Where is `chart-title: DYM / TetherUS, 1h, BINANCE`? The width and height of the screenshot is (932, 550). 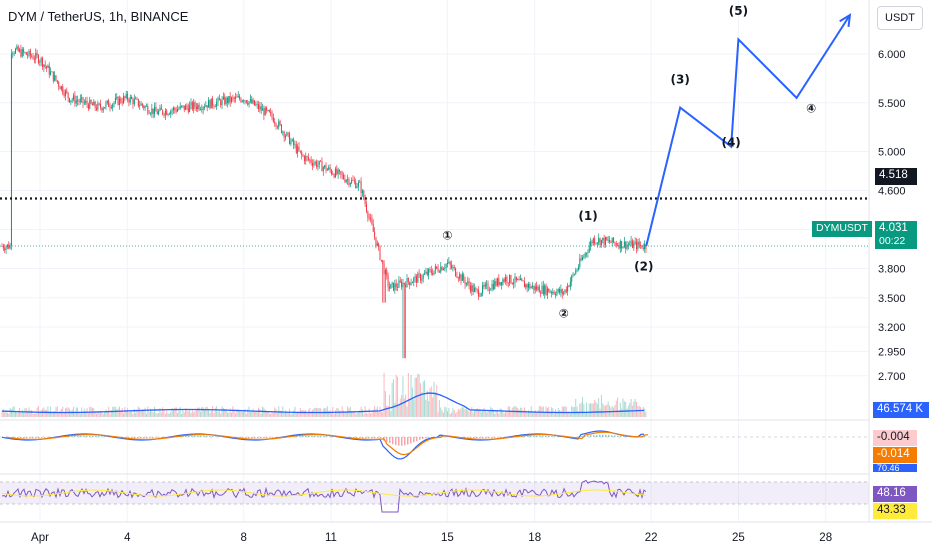
chart-title: DYM / TetherUS, 1h, BINANCE is located at coordinates (98, 16).